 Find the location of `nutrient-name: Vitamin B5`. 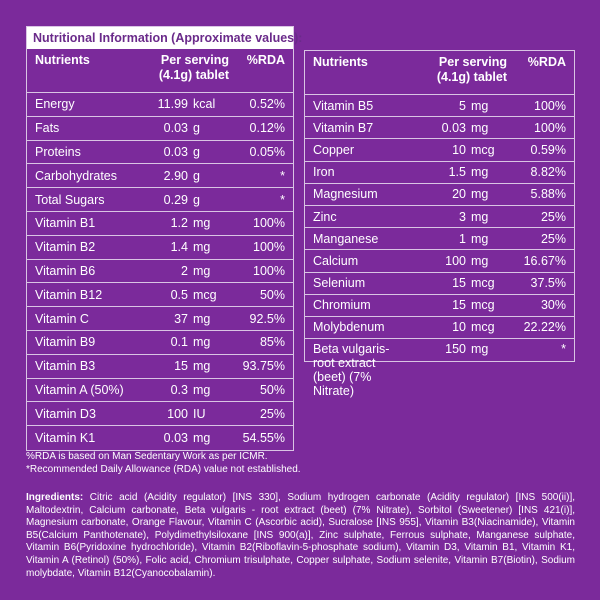

nutrient-name: Vitamin B5 is located at coordinates (343, 105).